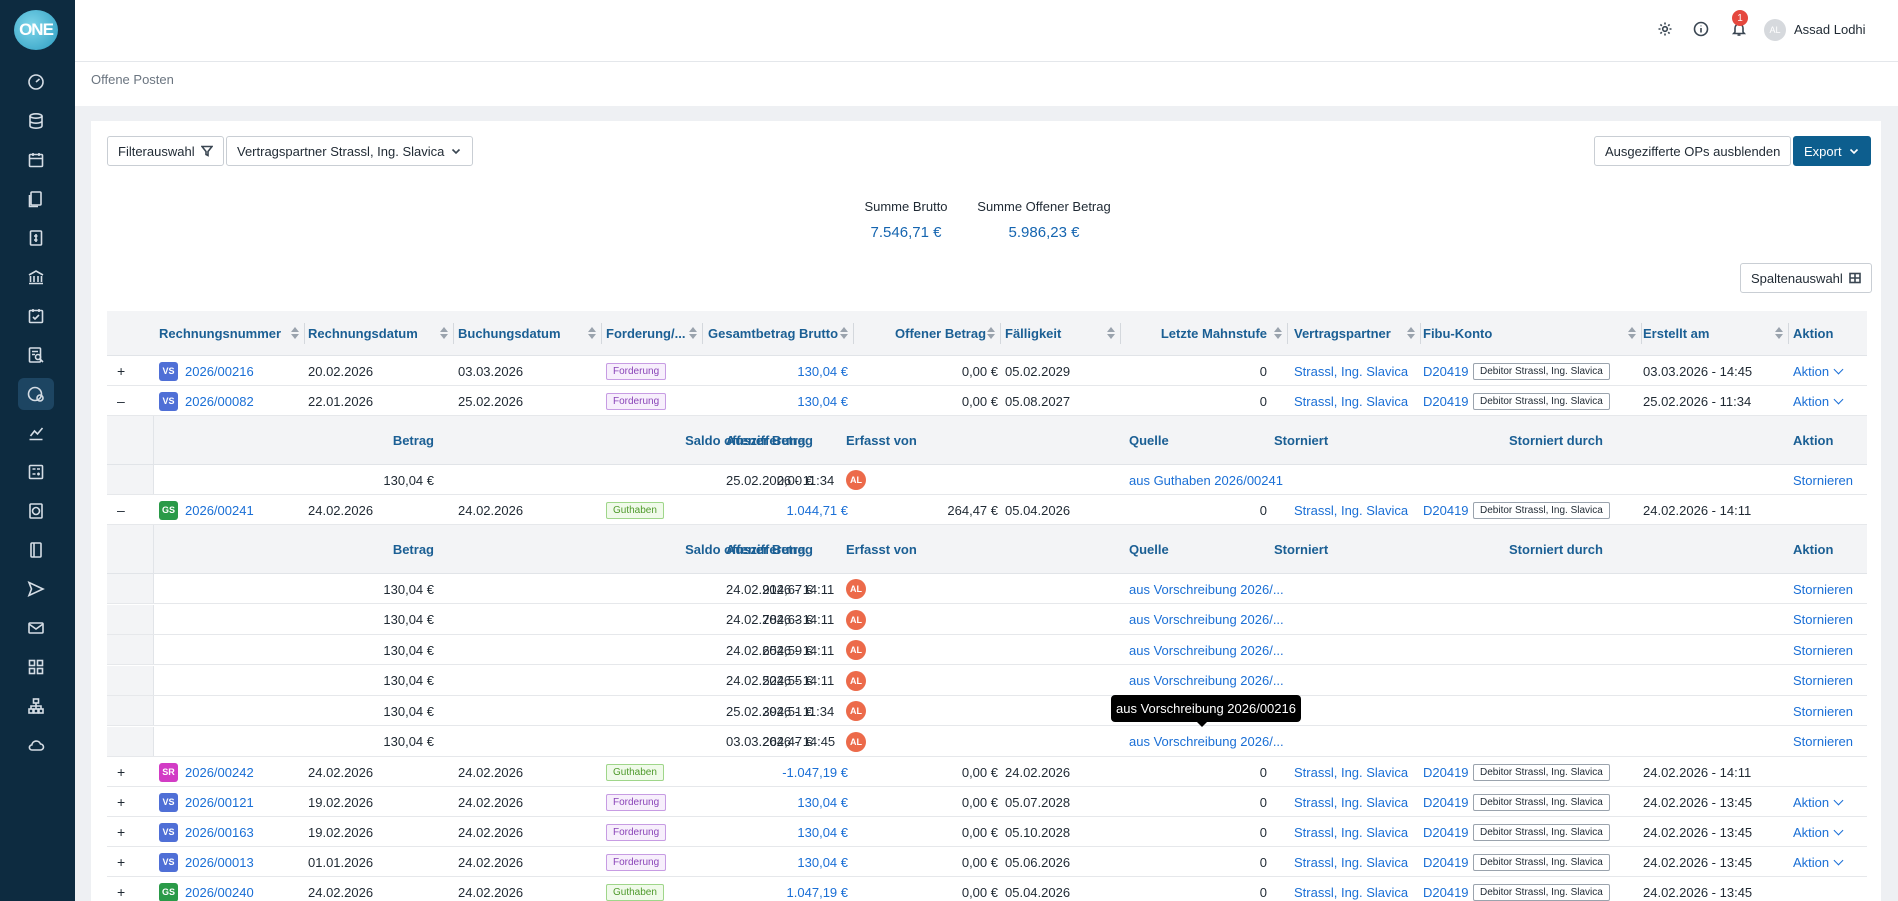 This screenshot has width=1898, height=901. I want to click on dollar-doc-icon, so click(36, 511).